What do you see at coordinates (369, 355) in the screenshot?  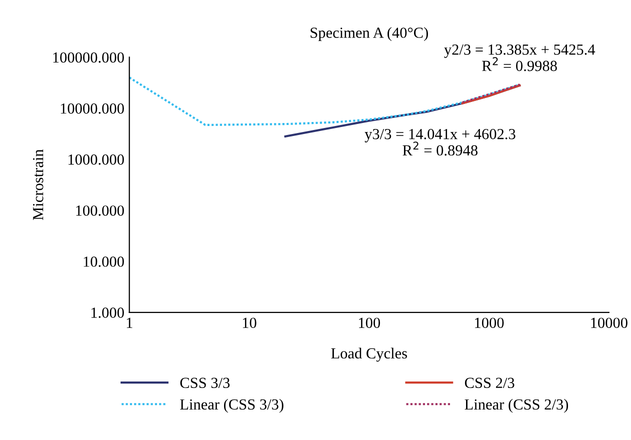 I see `x-axis-title: Load Cycles` at bounding box center [369, 355].